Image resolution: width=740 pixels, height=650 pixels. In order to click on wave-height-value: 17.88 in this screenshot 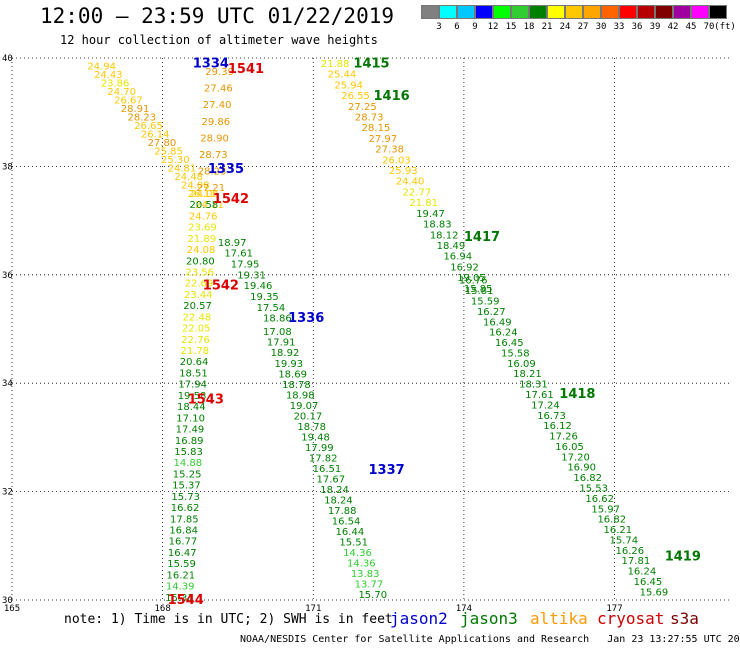, I will do `click(342, 511)`.